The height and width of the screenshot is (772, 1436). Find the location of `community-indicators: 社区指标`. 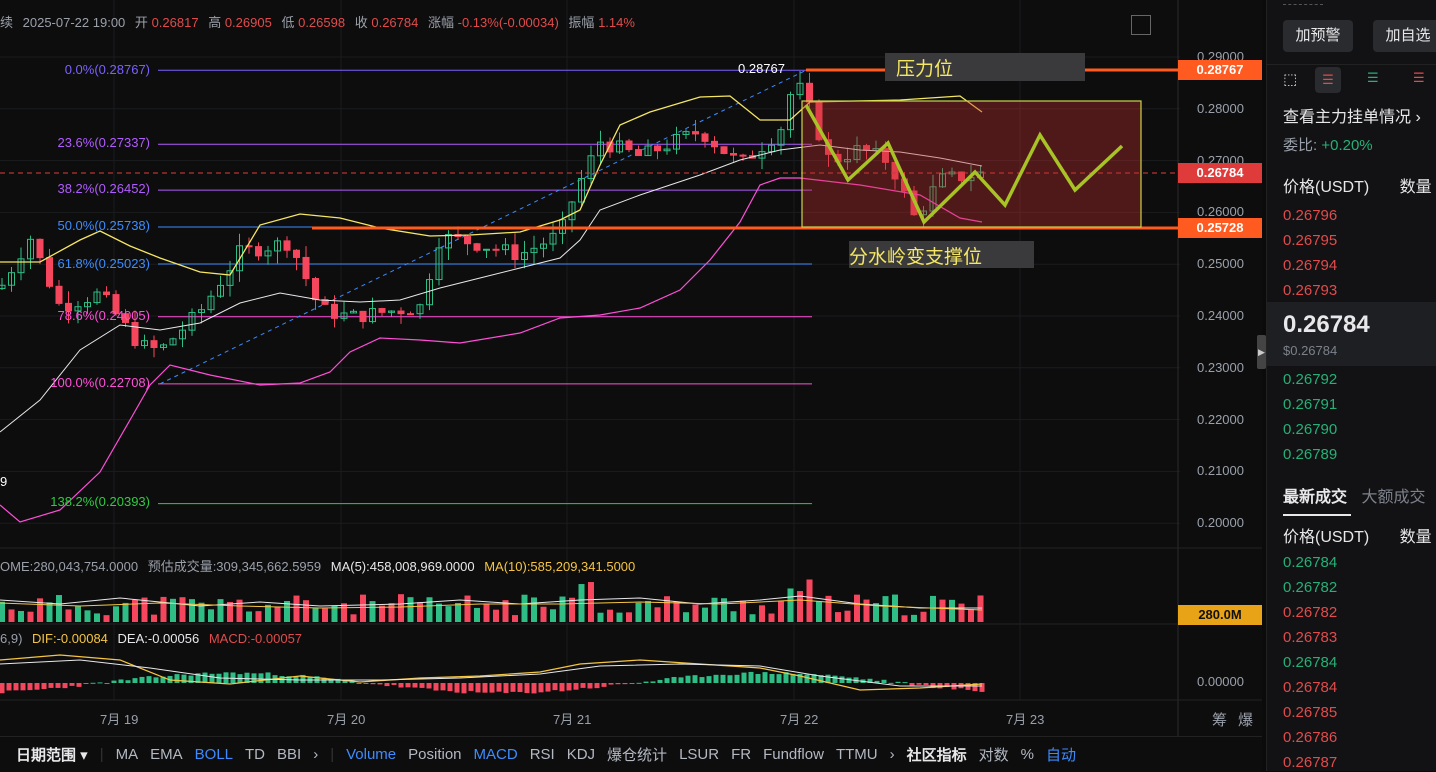

community-indicators: 社区指标 is located at coordinates (936, 755).